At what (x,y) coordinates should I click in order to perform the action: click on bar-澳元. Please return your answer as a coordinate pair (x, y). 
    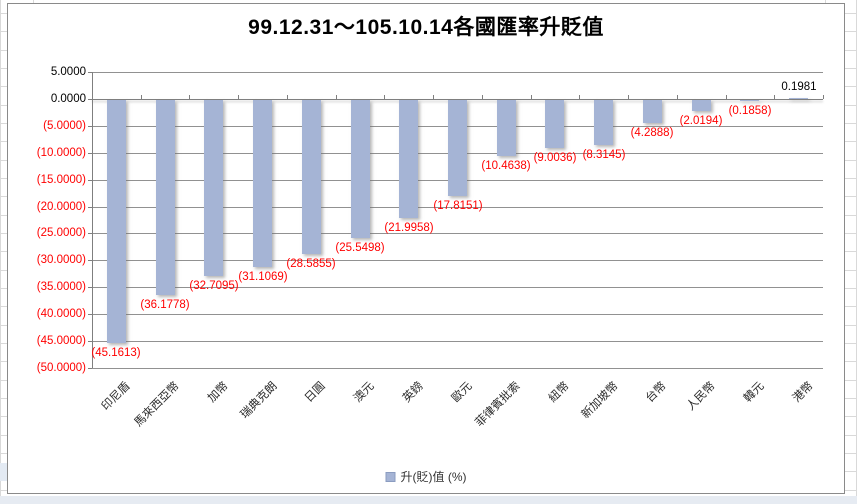
    Looking at the image, I should click on (360, 169).